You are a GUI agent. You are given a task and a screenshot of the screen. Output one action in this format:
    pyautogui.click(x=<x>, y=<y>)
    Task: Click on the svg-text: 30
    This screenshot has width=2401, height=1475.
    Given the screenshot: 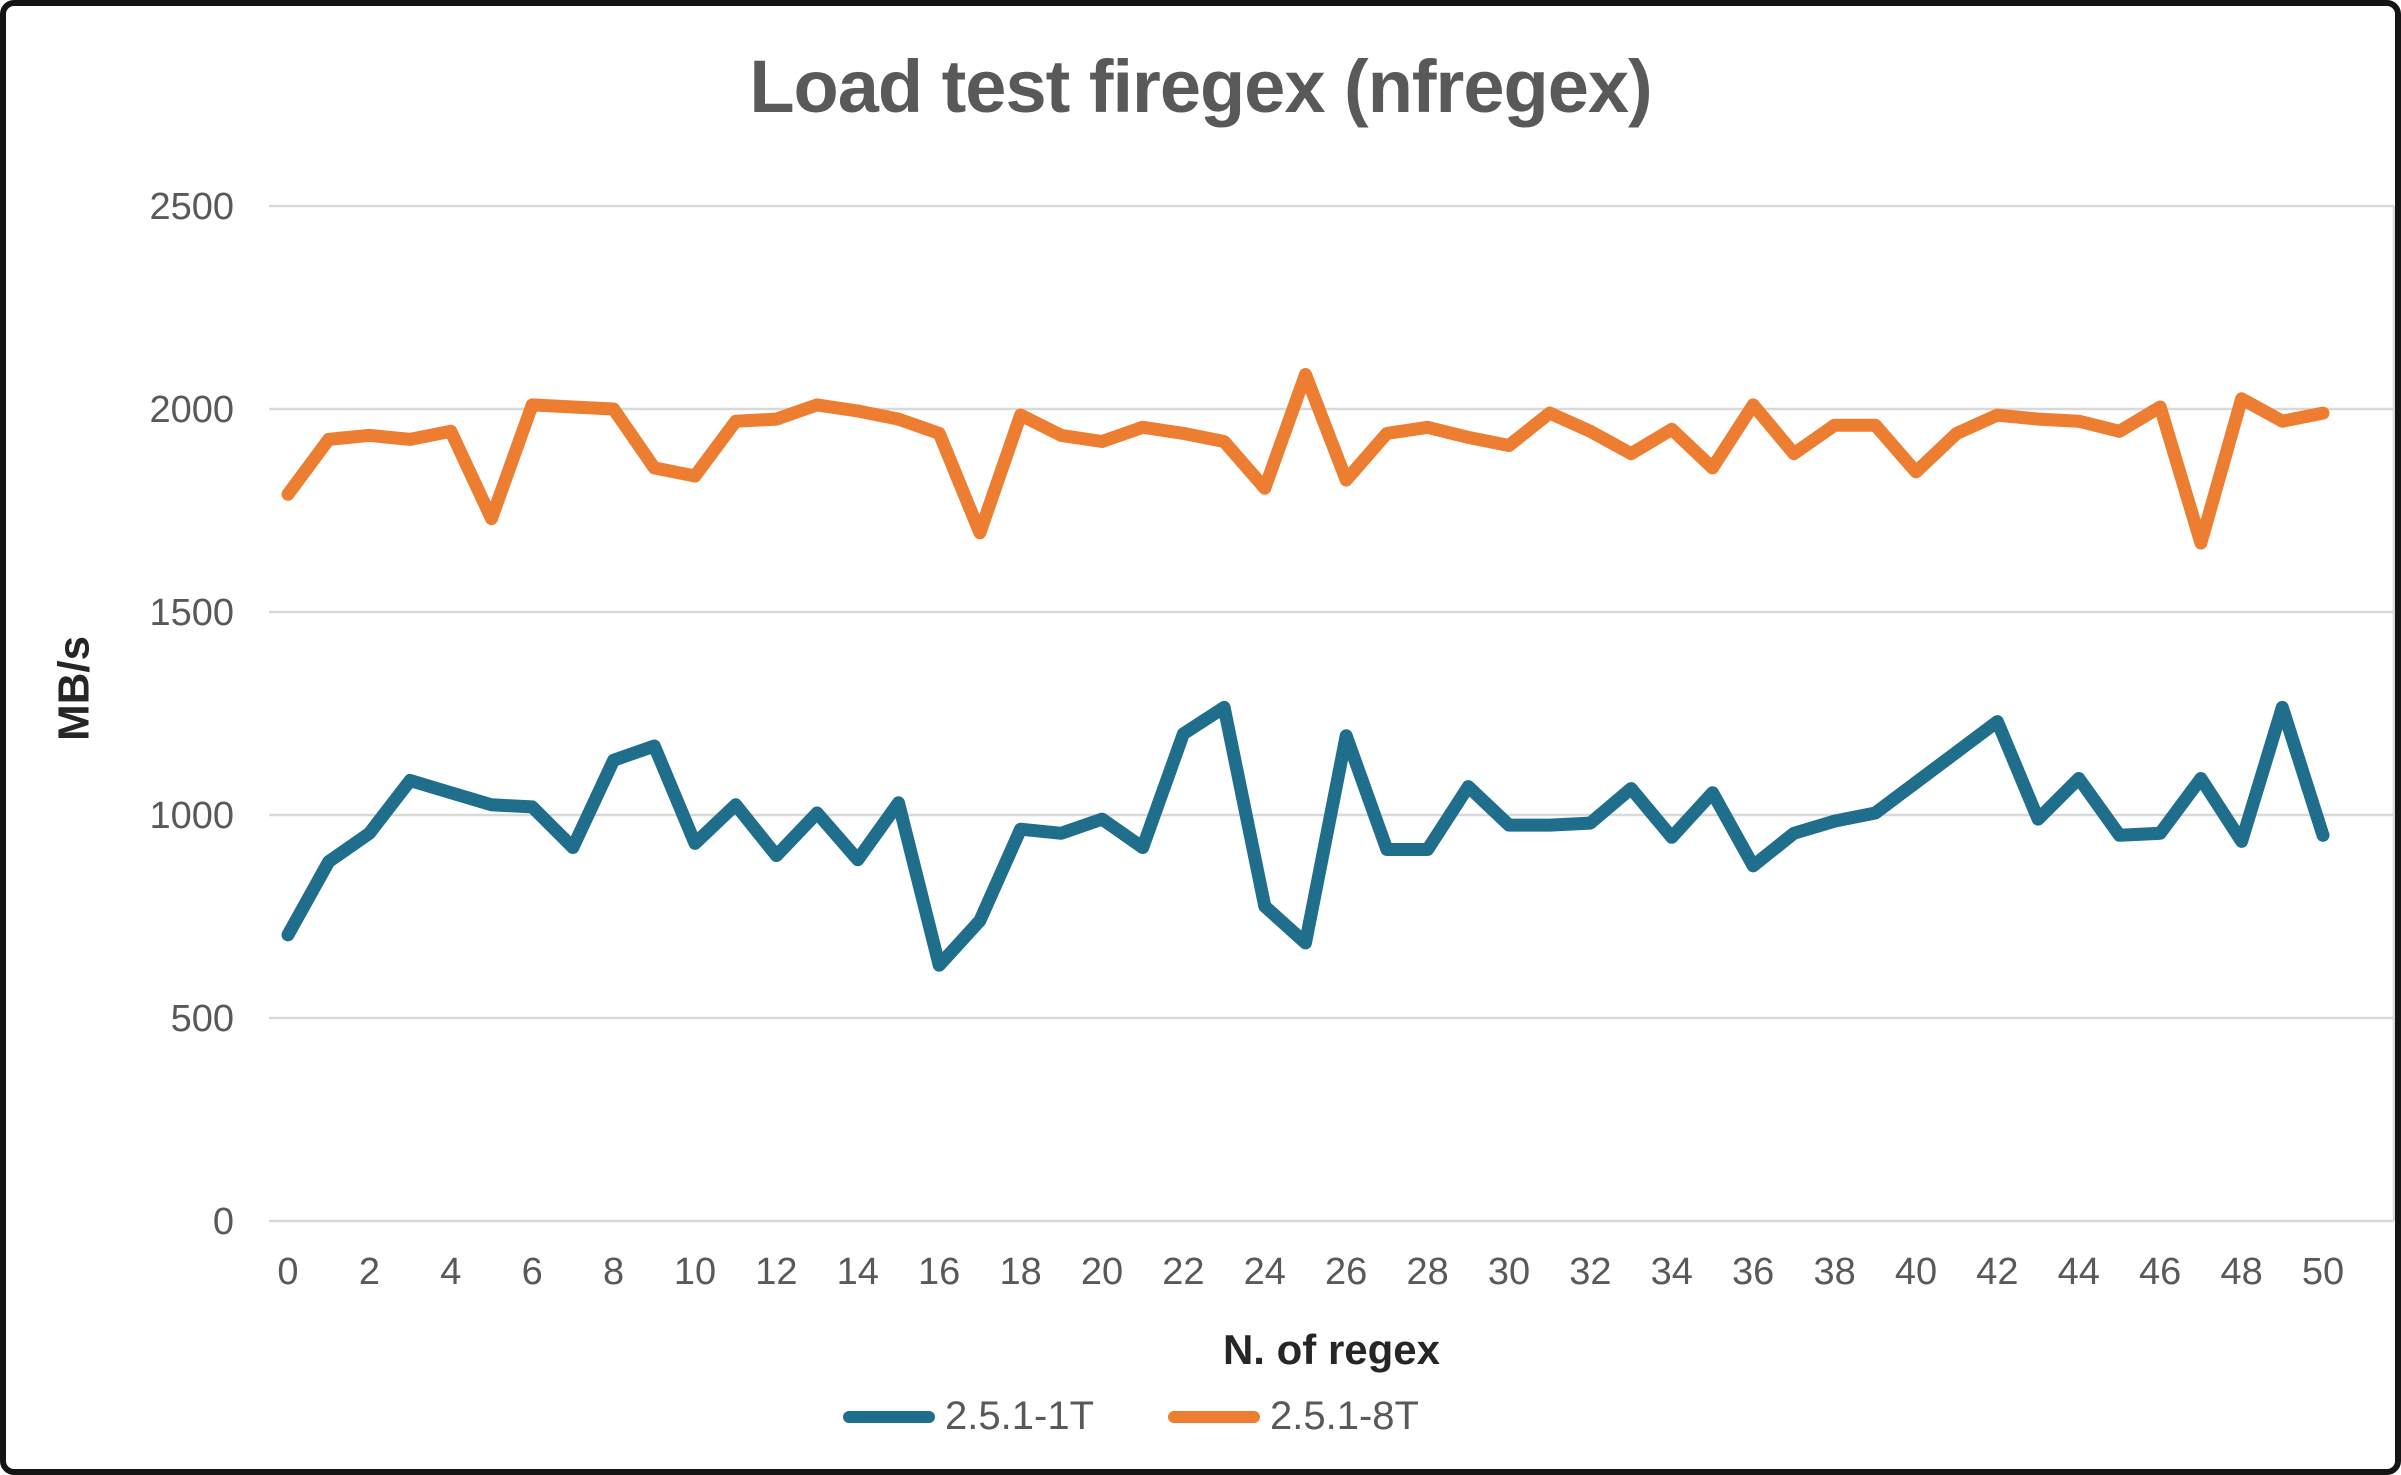 What is the action you would take?
    pyautogui.click(x=1509, y=1272)
    